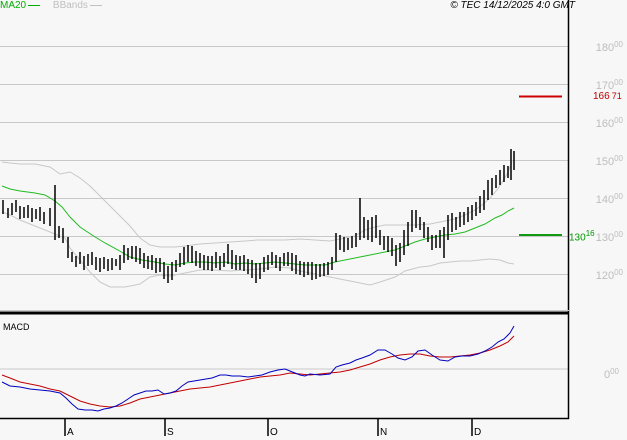 This screenshot has width=627, height=440. Describe the element at coordinates (170, 432) in the screenshot. I see `month-label-sep: S` at that location.